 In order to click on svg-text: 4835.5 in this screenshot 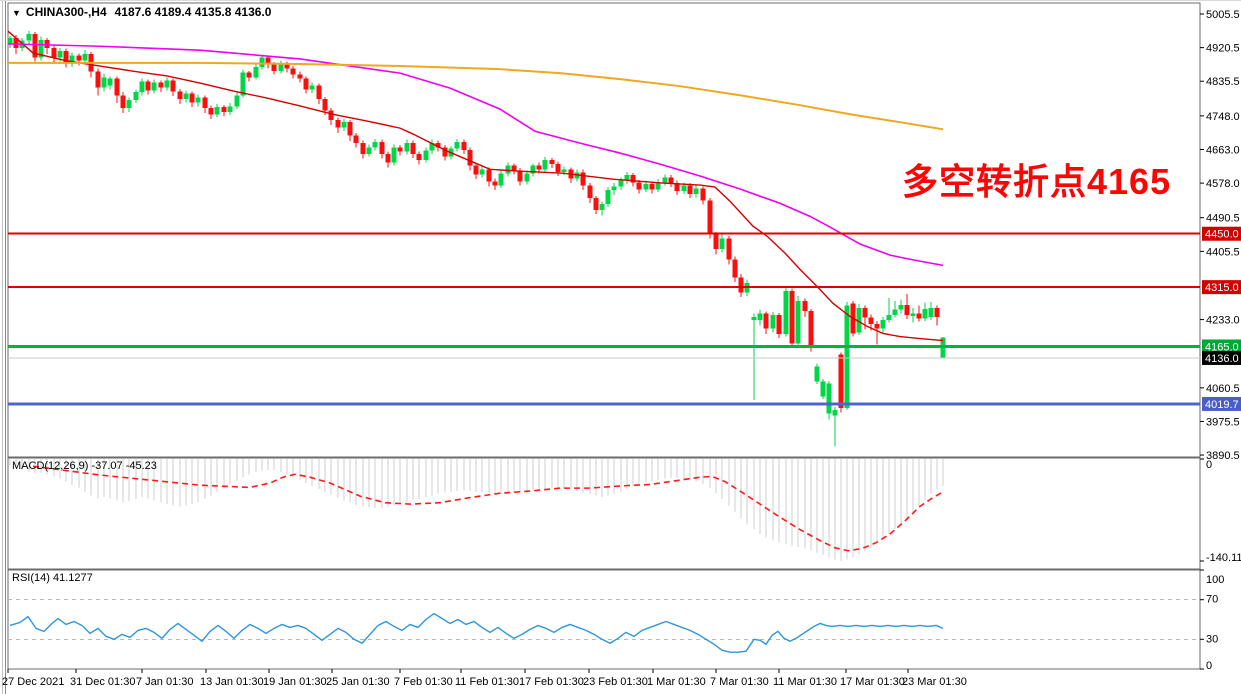, I will do `click(1223, 82)`.